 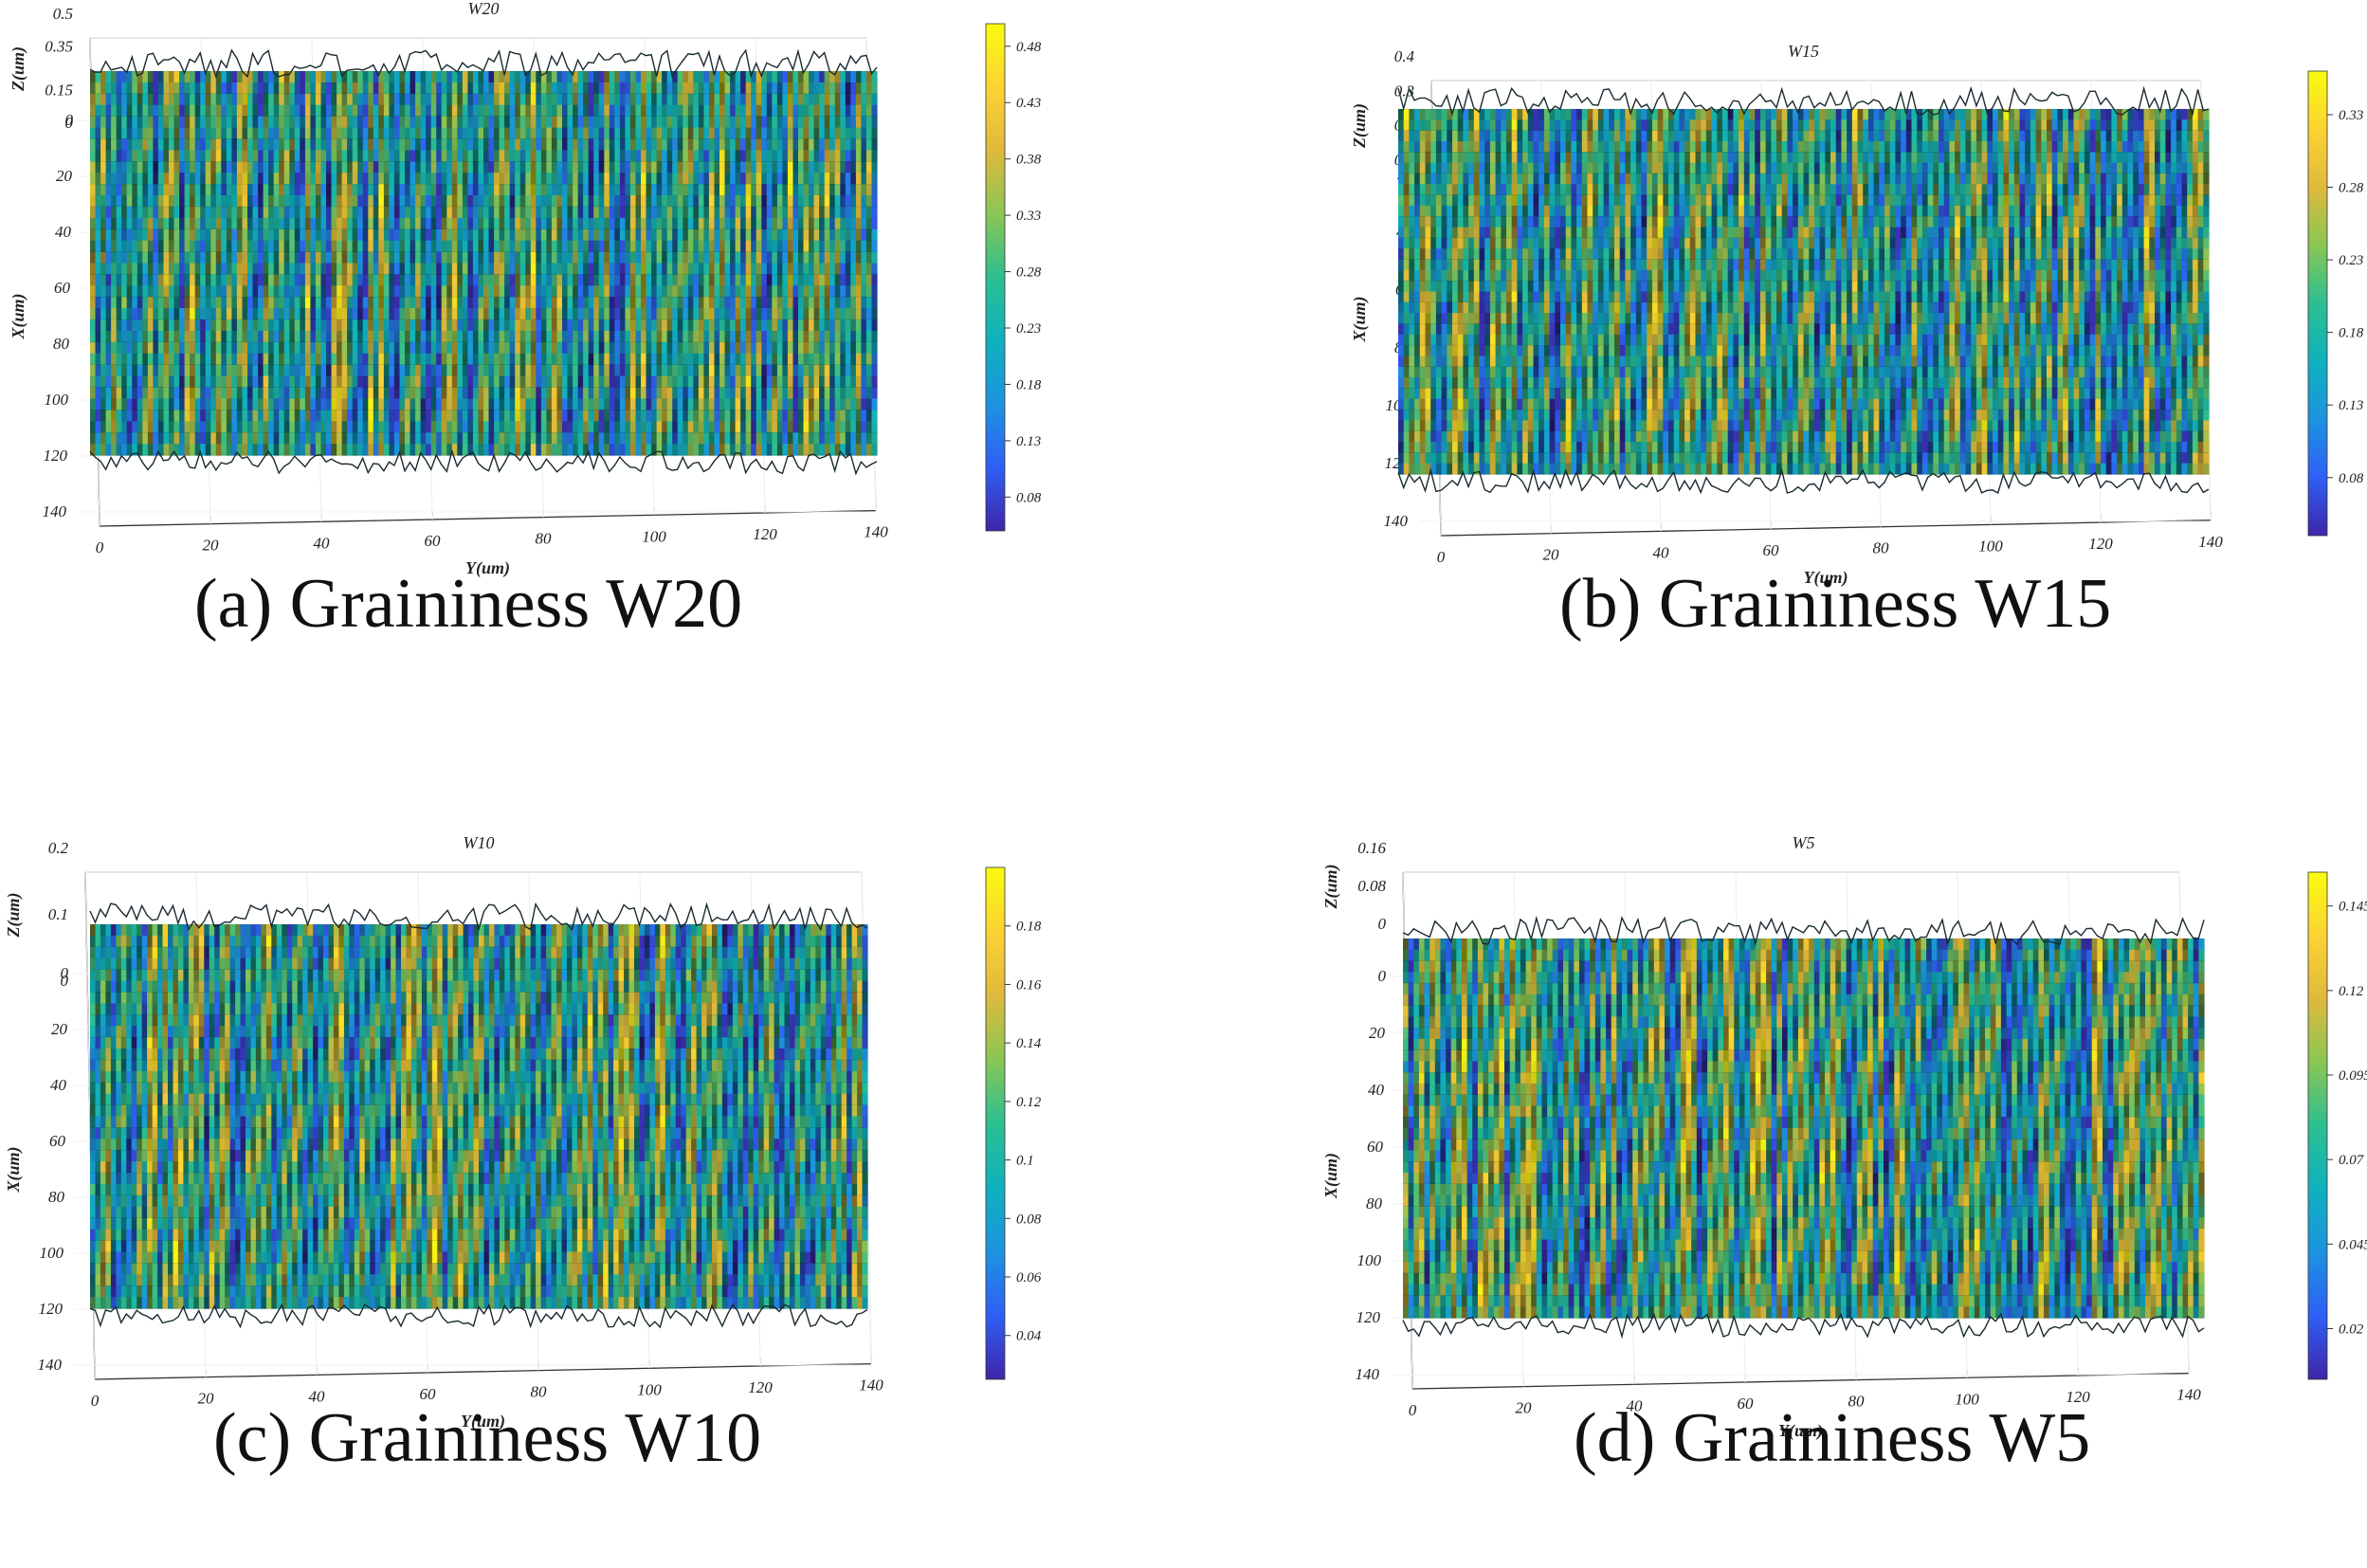 What do you see at coordinates (765, 534) in the screenshot?
I see `x-tick-label: 120` at bounding box center [765, 534].